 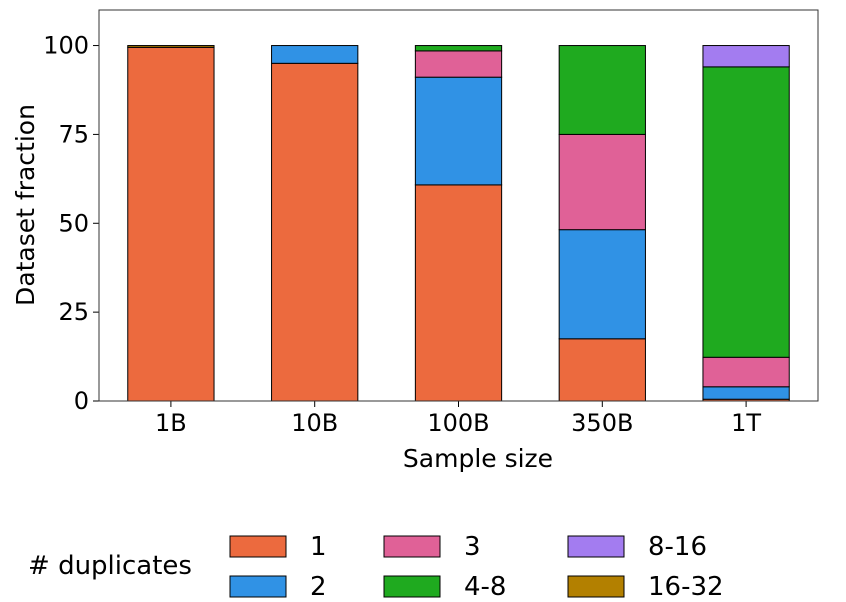 I want to click on y-tick-label: 100, so click(x=66, y=46).